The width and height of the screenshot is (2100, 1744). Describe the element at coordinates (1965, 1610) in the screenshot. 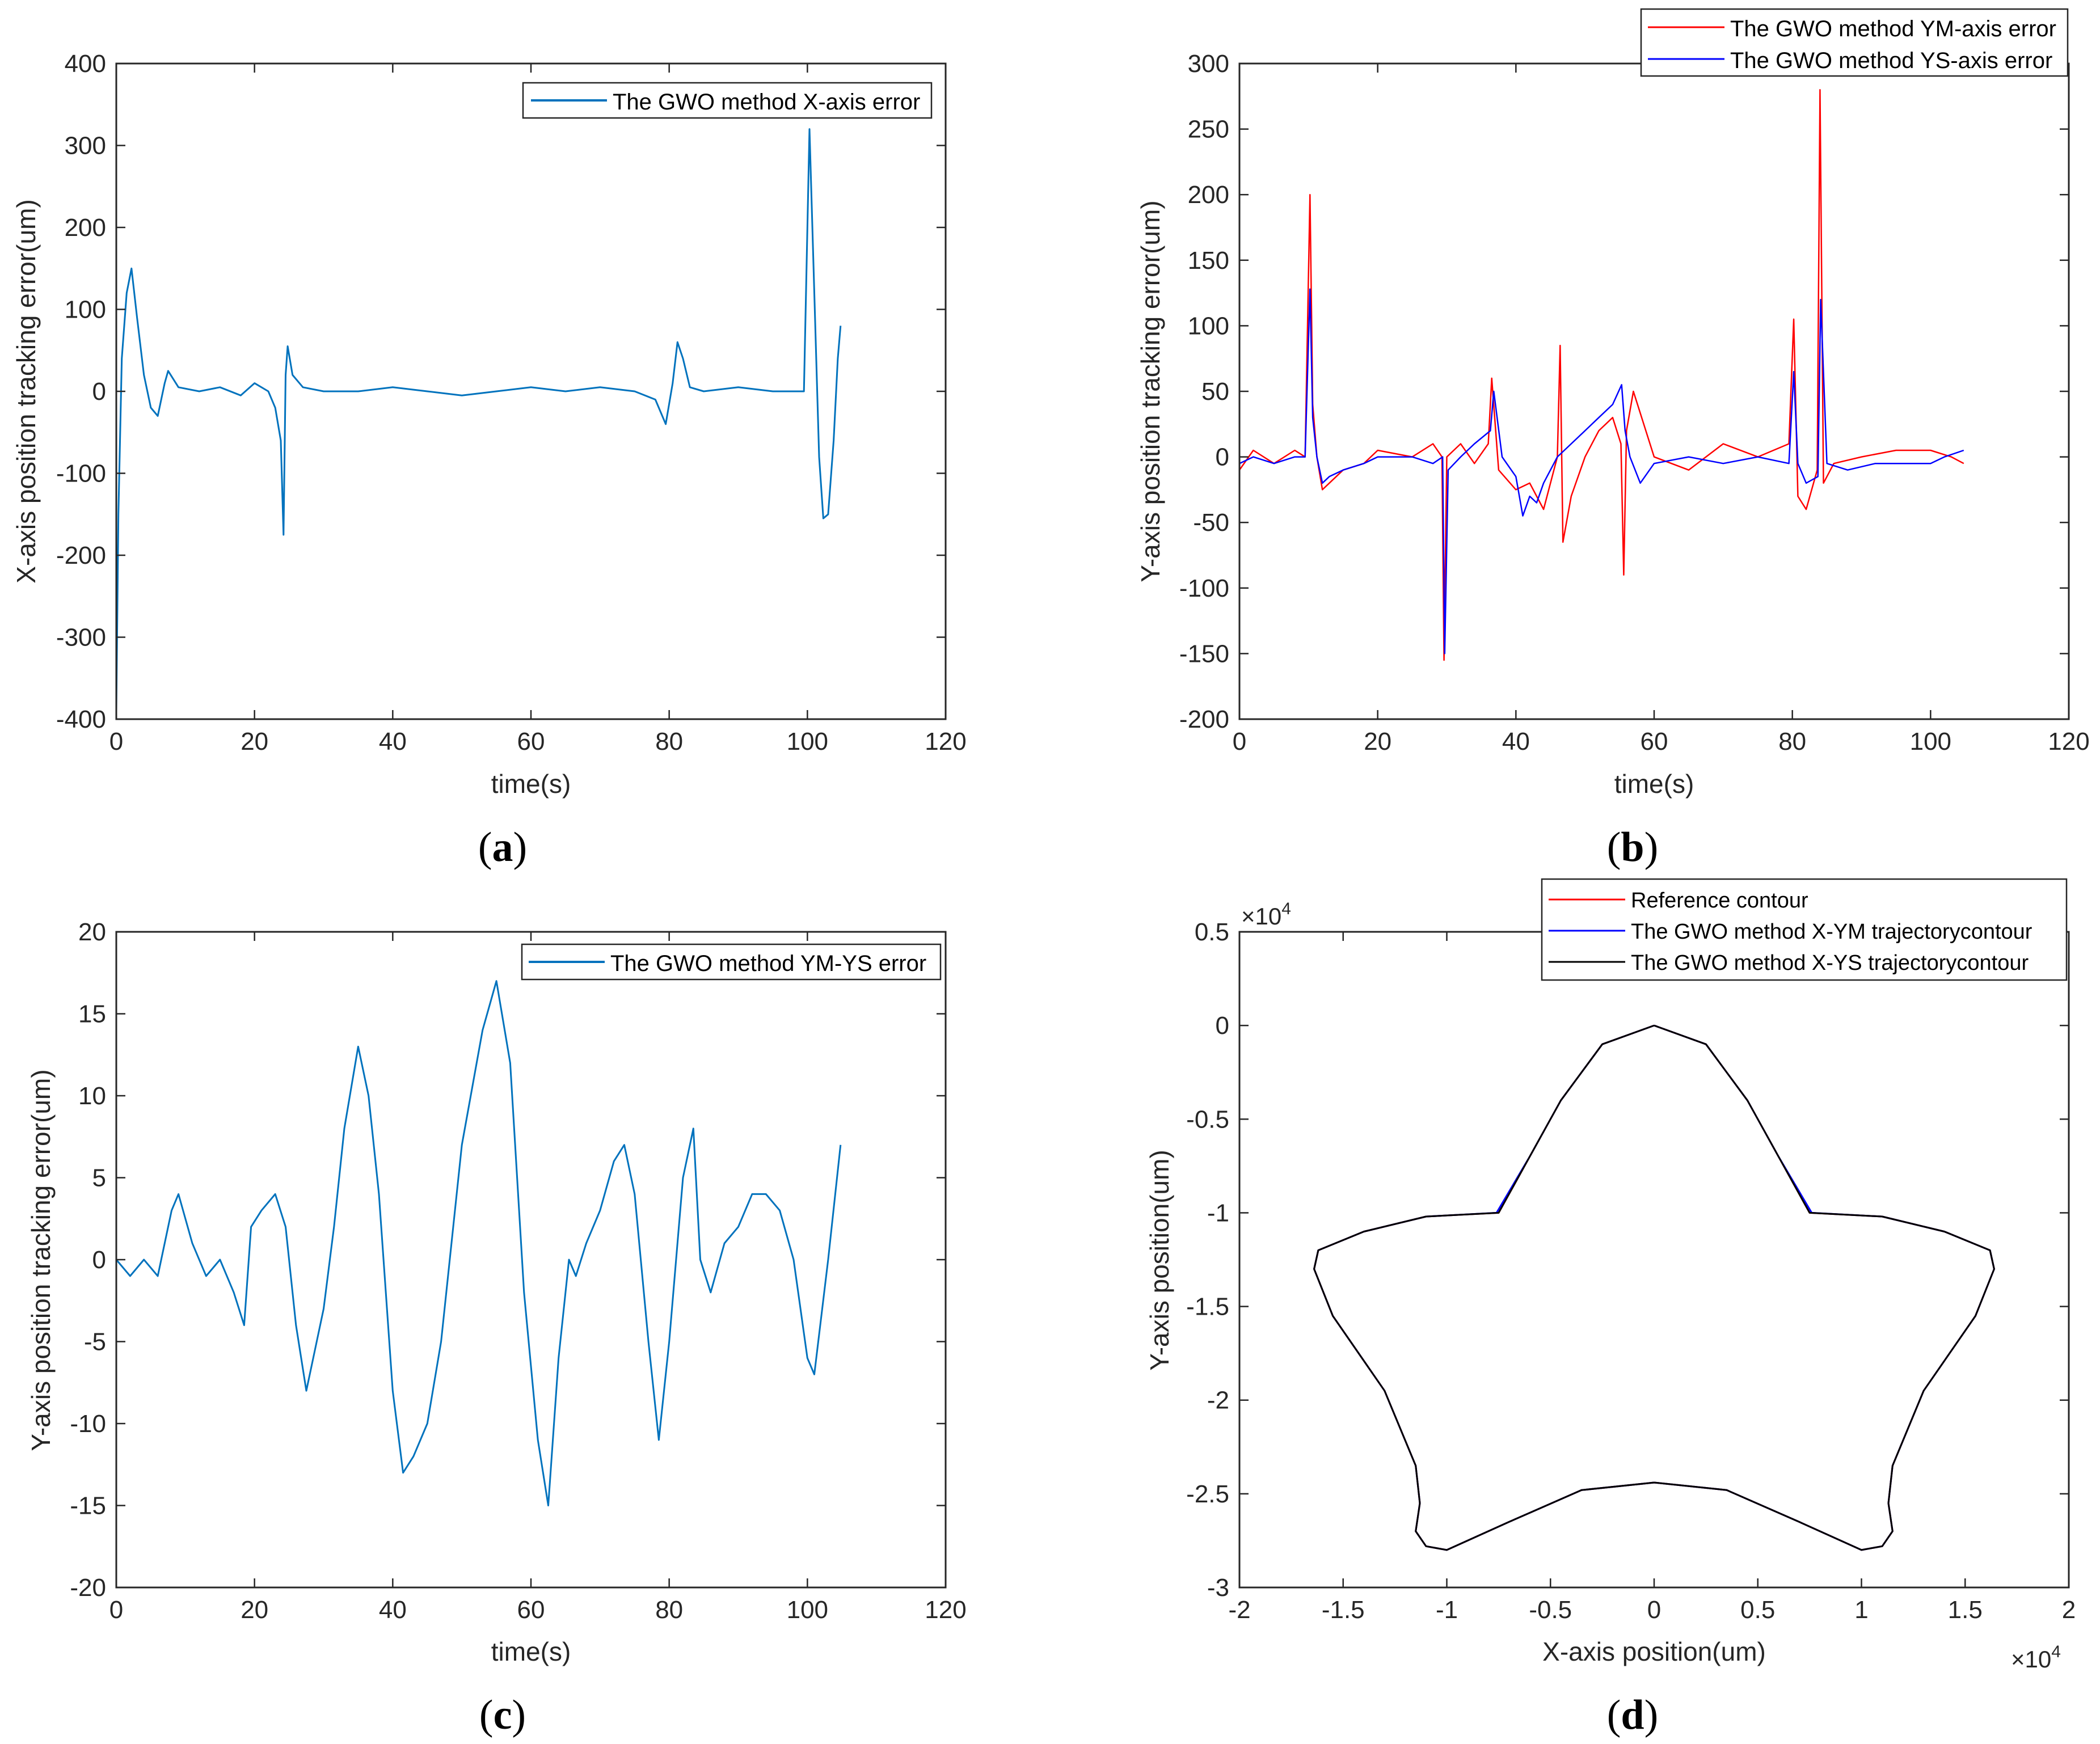

I see `panel-d-xtick-label: 1.5` at that location.